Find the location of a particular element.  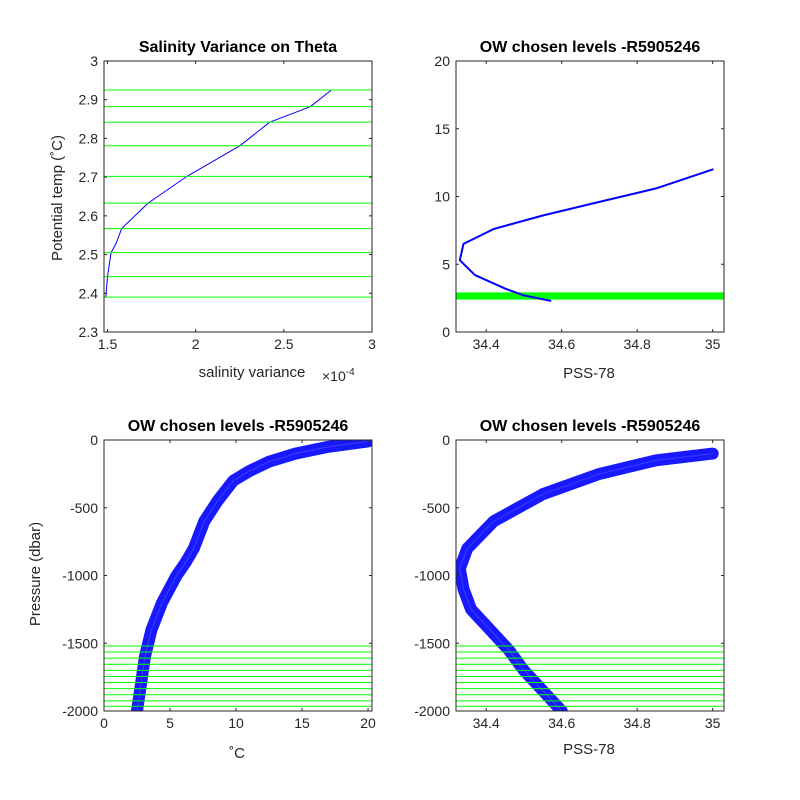

x-tick-label: 2.5 is located at coordinates (284, 344).